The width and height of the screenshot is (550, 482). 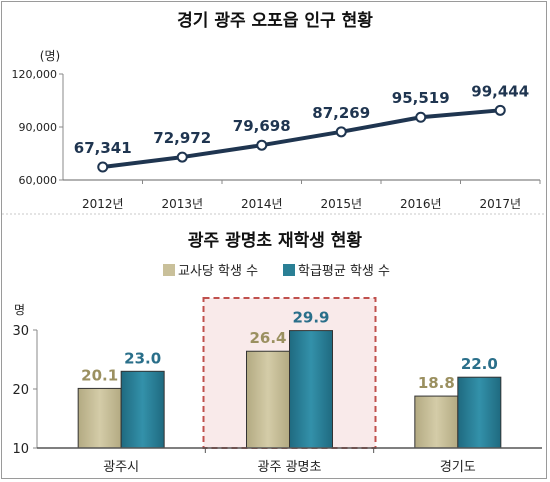 I want to click on bar-x-tick-label: 광주 광명초, so click(x=290, y=467).